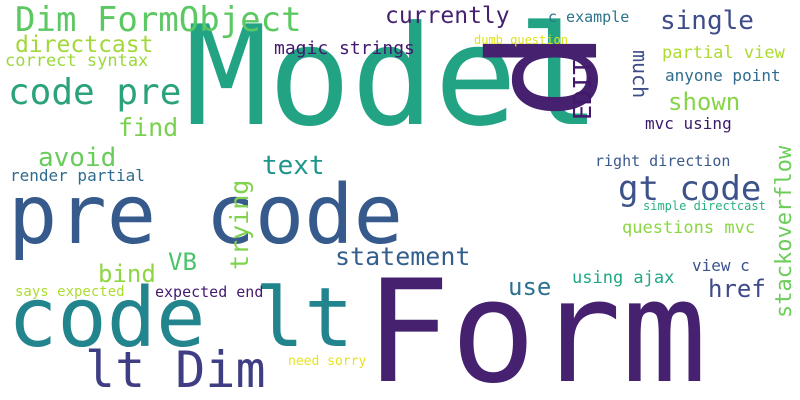 The width and height of the screenshot is (800, 400). What do you see at coordinates (148, 127) in the screenshot?
I see `word-find: find` at bounding box center [148, 127].